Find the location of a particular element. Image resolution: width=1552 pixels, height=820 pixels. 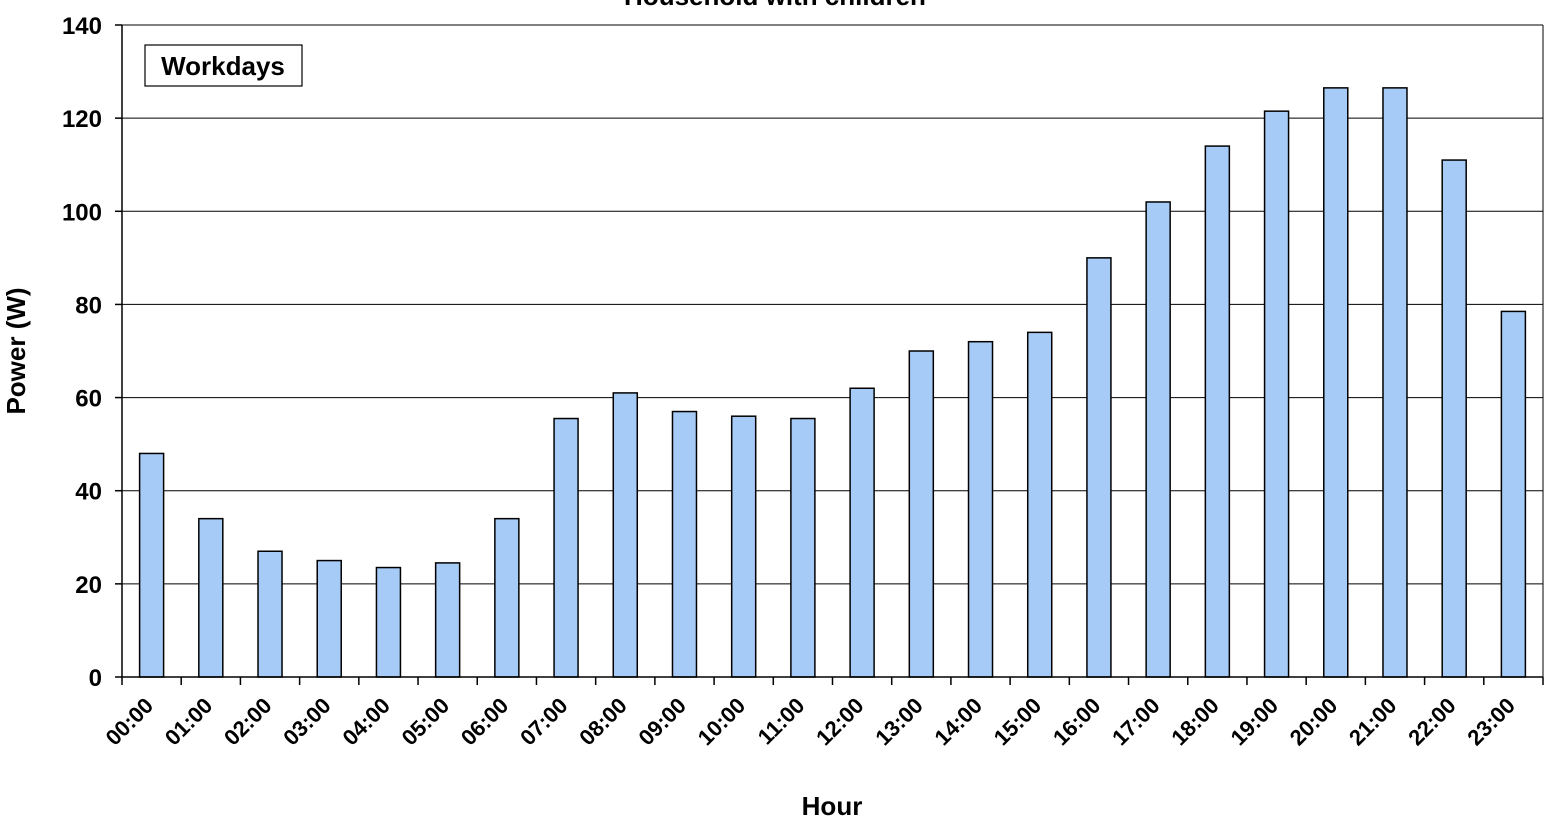

x-tick-label: 03:00 is located at coordinates (306, 721).